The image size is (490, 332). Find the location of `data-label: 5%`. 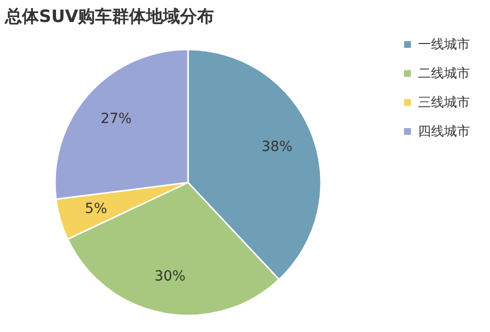

data-label: 5% is located at coordinates (96, 209).